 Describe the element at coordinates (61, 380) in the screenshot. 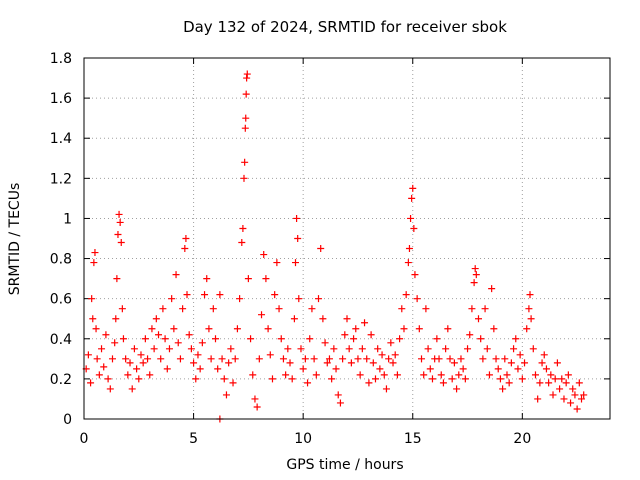

I see `y-tick-label: 0.2` at that location.